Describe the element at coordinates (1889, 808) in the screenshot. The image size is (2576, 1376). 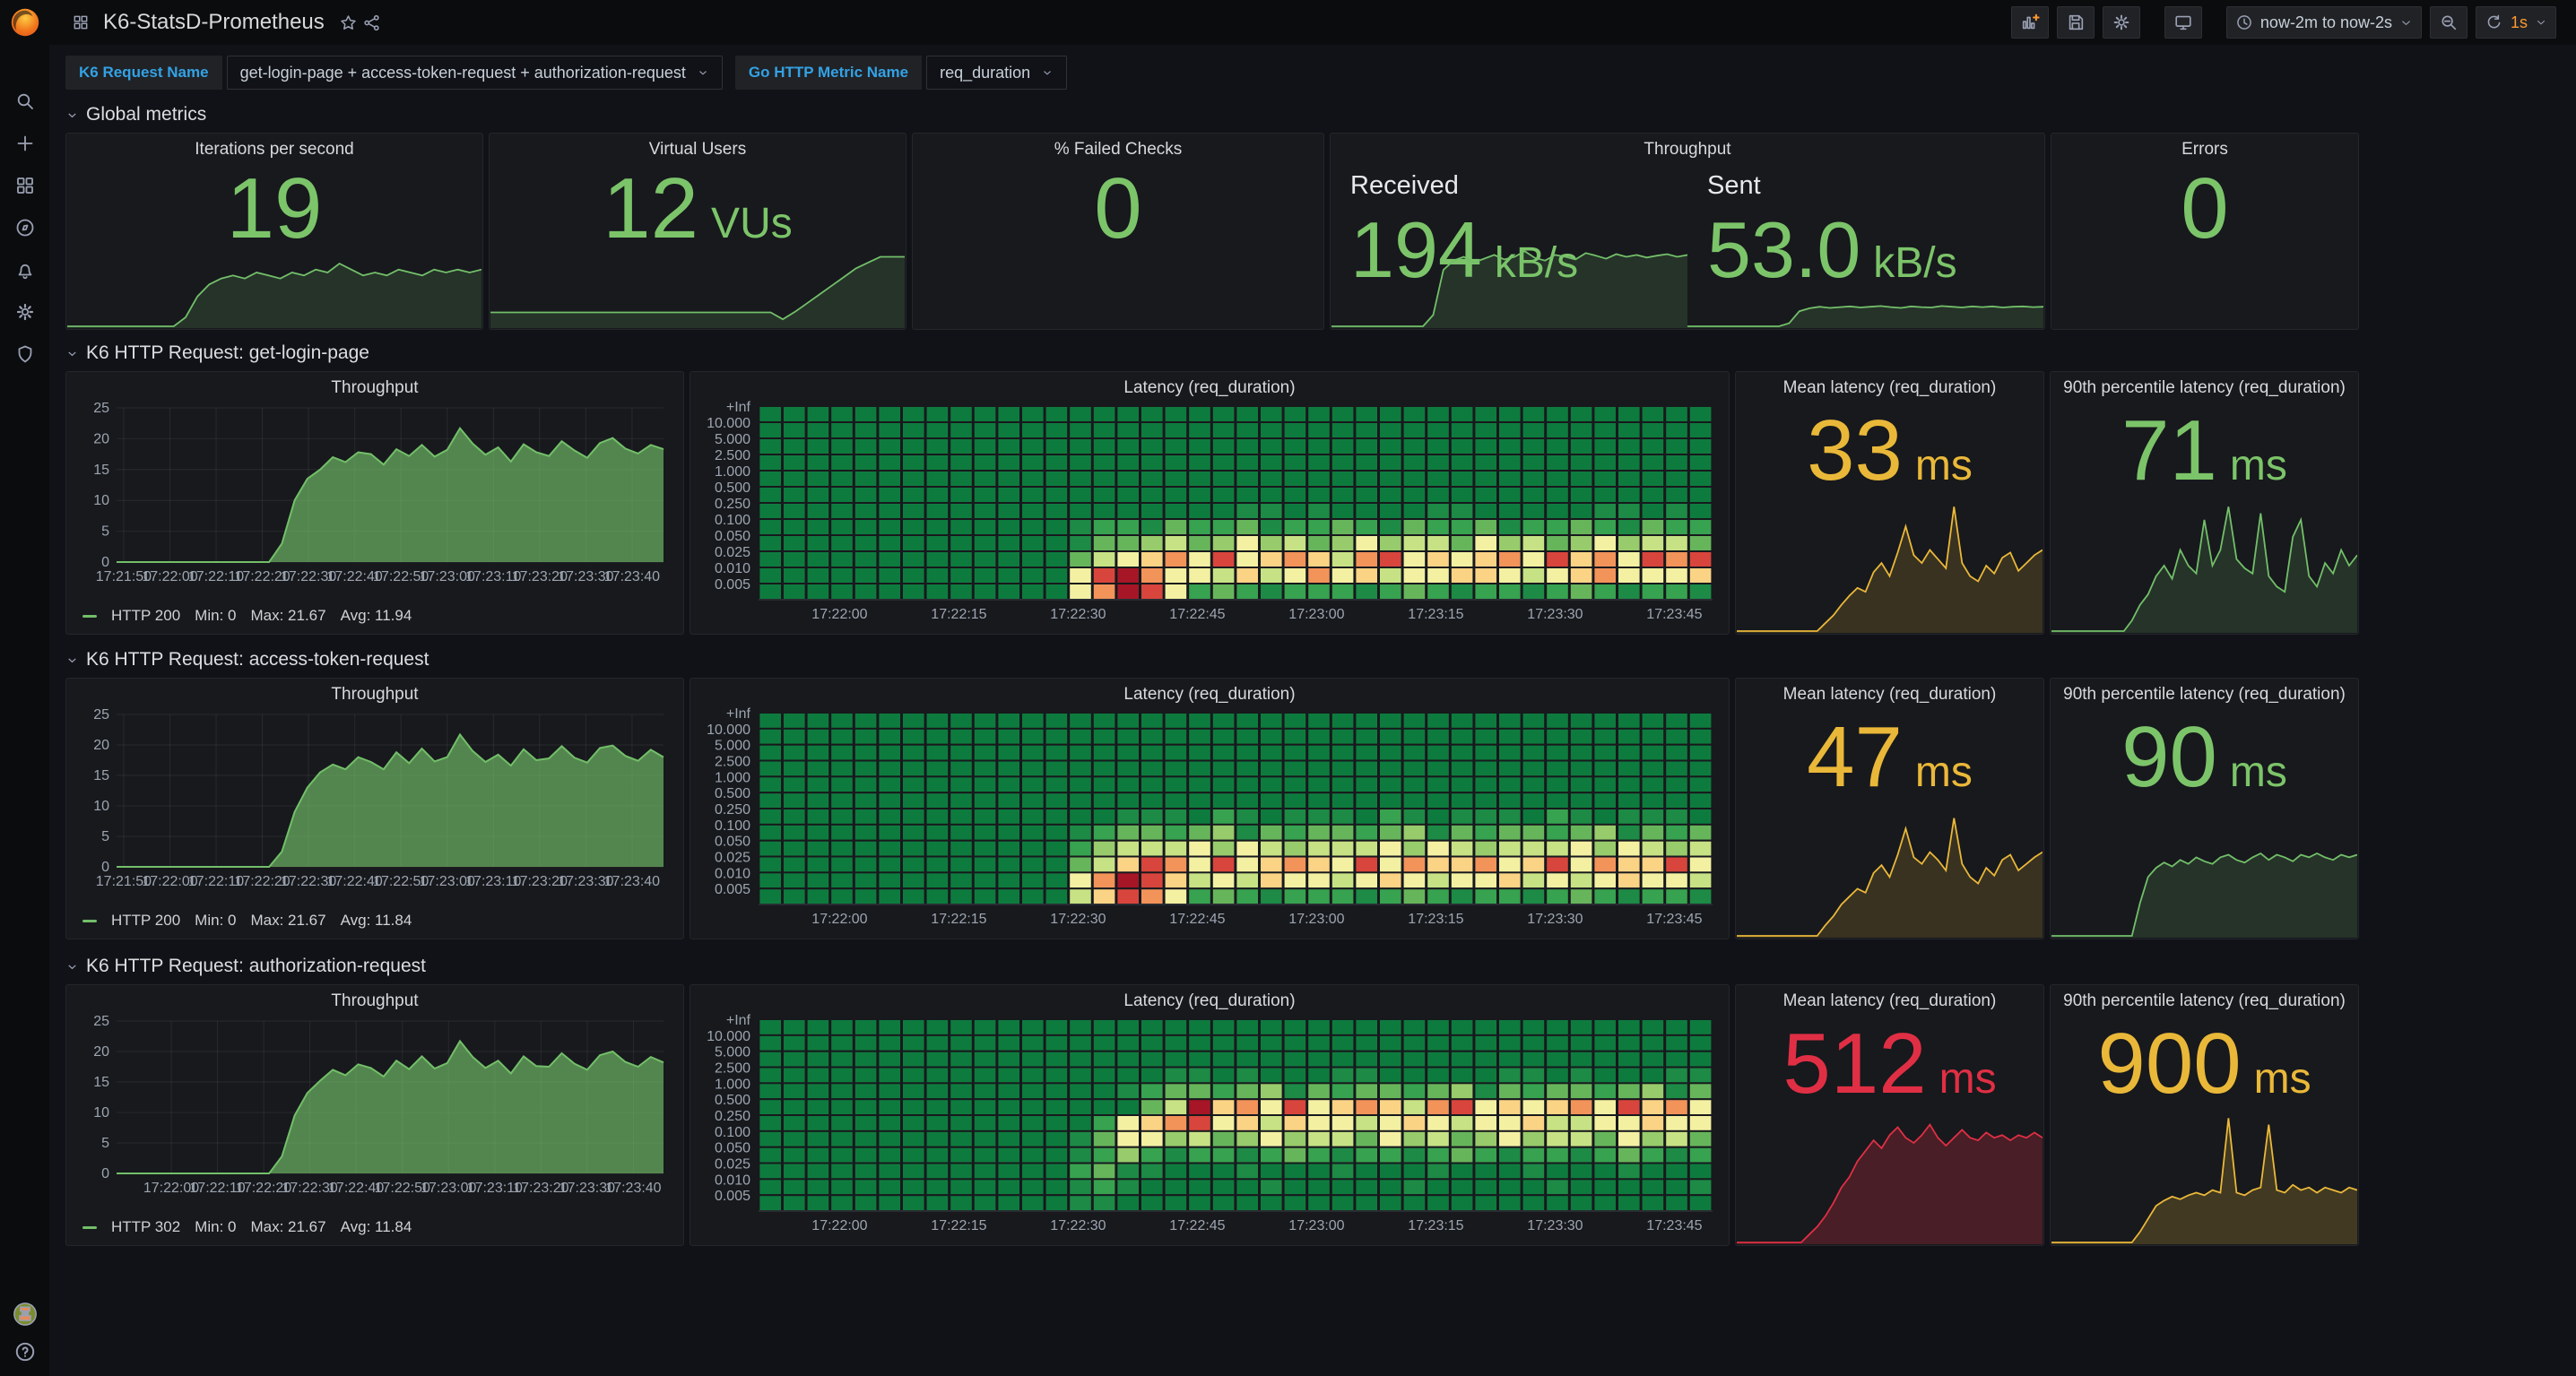
I see `panel-mean-latency-token: Mean latency (req_duration) 47 ms` at that location.